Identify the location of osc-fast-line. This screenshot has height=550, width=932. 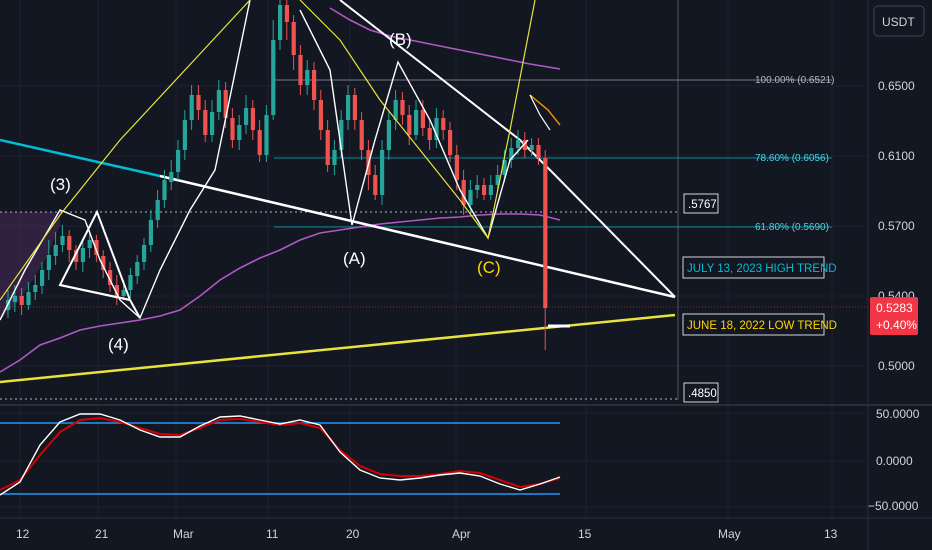
(280, 454).